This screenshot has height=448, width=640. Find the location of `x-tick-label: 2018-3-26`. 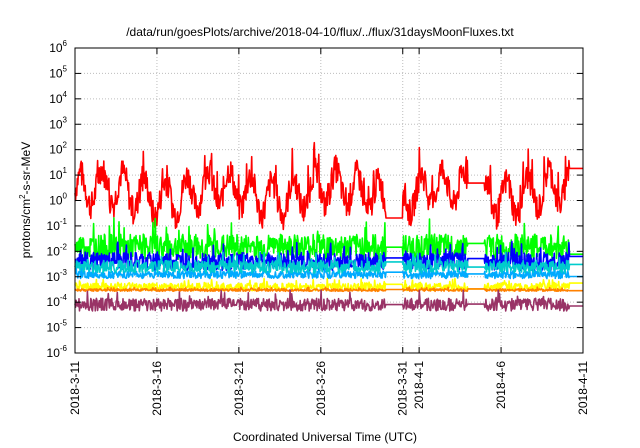

x-tick-label: 2018-3-26 is located at coordinates (321, 388).